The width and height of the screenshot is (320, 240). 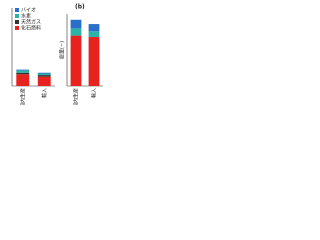 What do you see at coordinates (31, 22) in the screenshot?
I see `legend-label: 天然ガス` at bounding box center [31, 22].